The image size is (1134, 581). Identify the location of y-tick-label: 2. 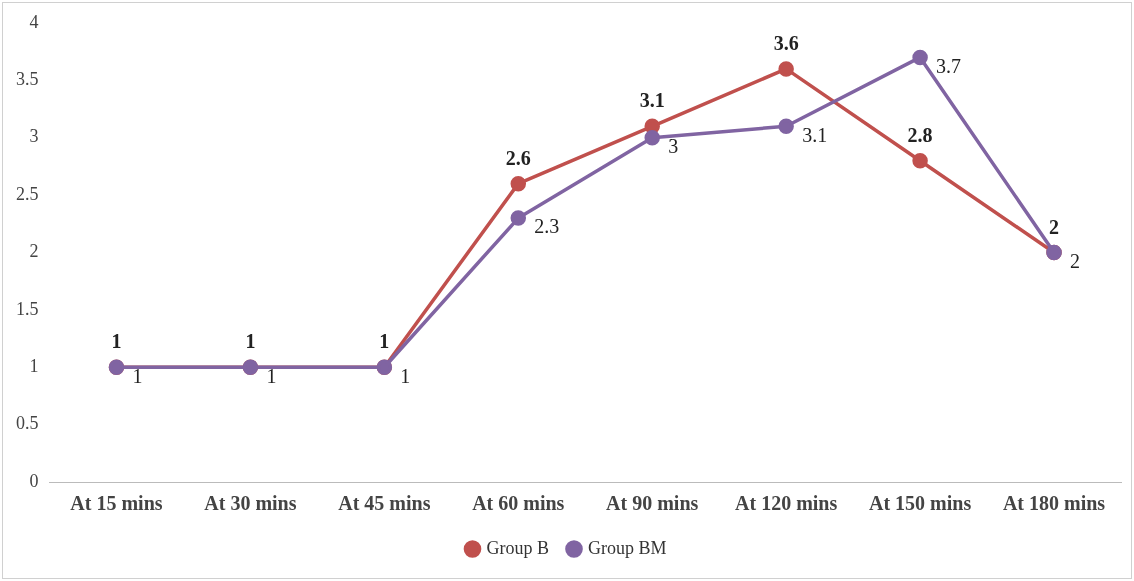
(34, 251).